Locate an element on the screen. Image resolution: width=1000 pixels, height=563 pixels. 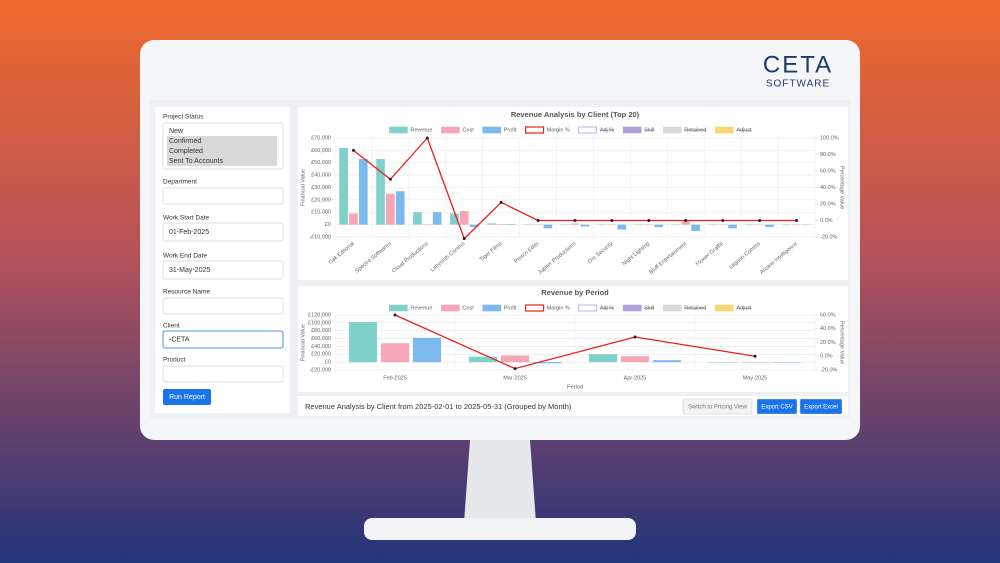
input-value: 31-May-2025 is located at coordinates (189, 270).